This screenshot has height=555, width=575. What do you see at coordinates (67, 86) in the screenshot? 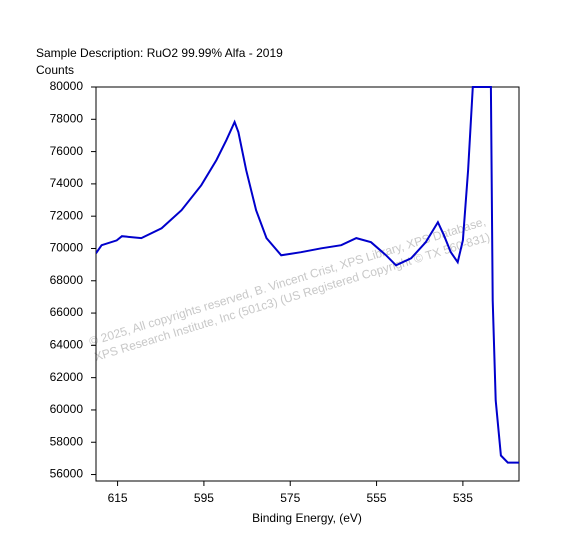
I see `y-tick-label: 80000` at bounding box center [67, 86].